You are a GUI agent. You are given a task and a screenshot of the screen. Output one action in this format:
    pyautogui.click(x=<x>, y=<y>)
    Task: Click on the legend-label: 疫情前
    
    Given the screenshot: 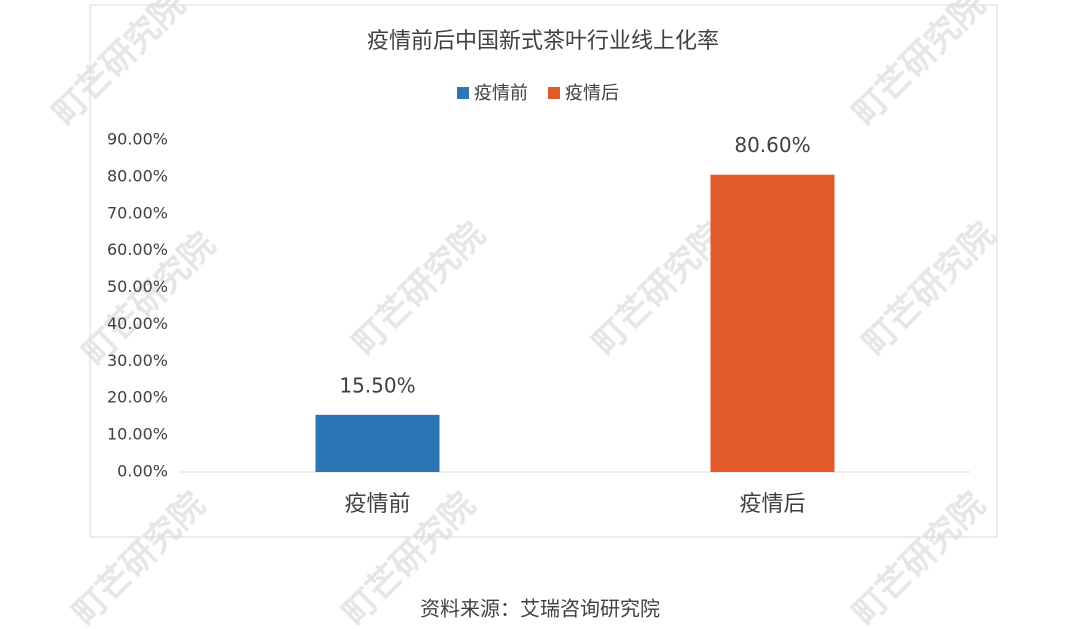 What is the action you would take?
    pyautogui.click(x=501, y=93)
    